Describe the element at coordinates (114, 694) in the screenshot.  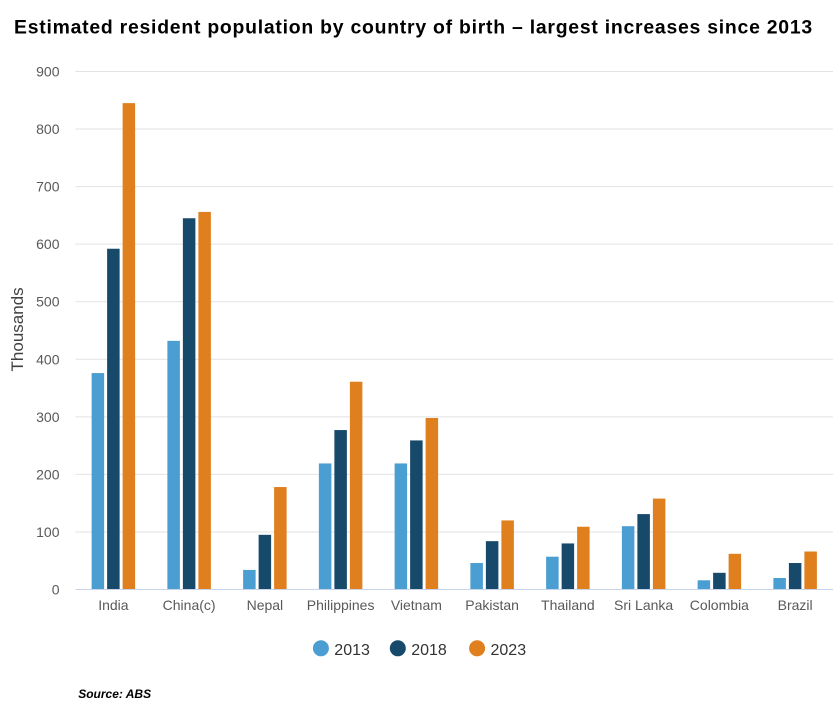
I see `svg-text: Source: ABS` at that location.